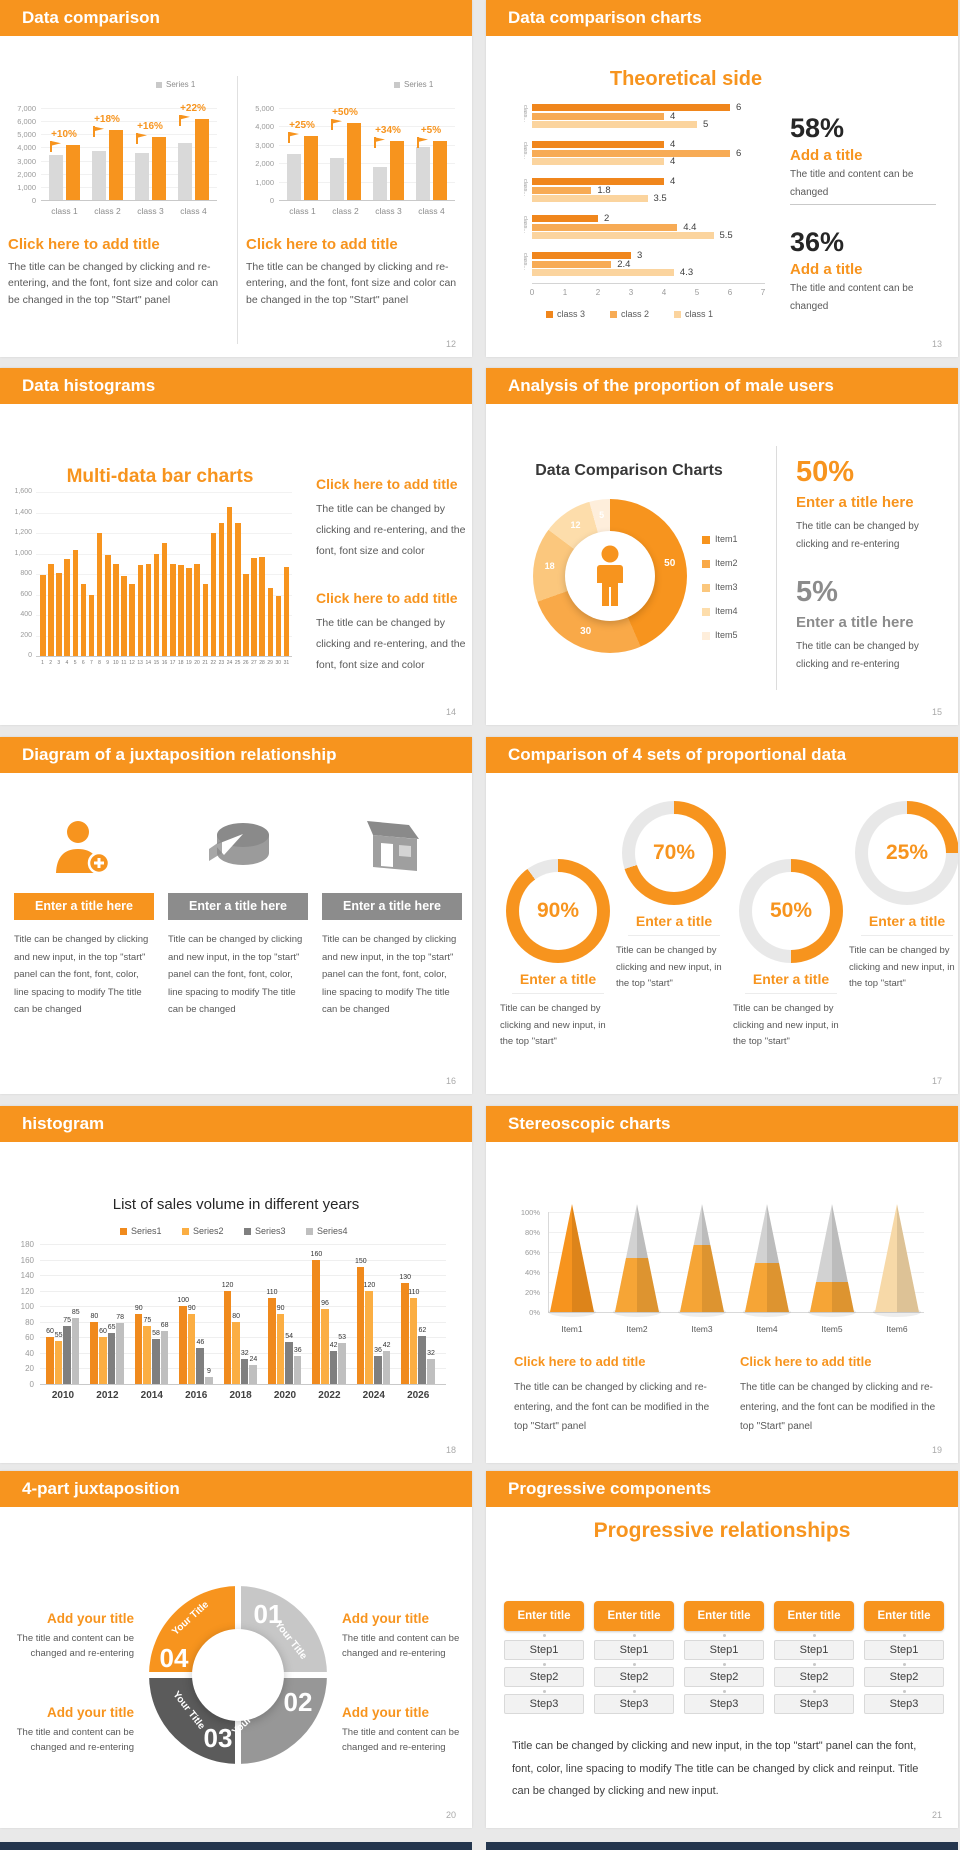  Describe the element at coordinates (431, 131) in the screenshot. I see `growth-label: +5%` at that location.